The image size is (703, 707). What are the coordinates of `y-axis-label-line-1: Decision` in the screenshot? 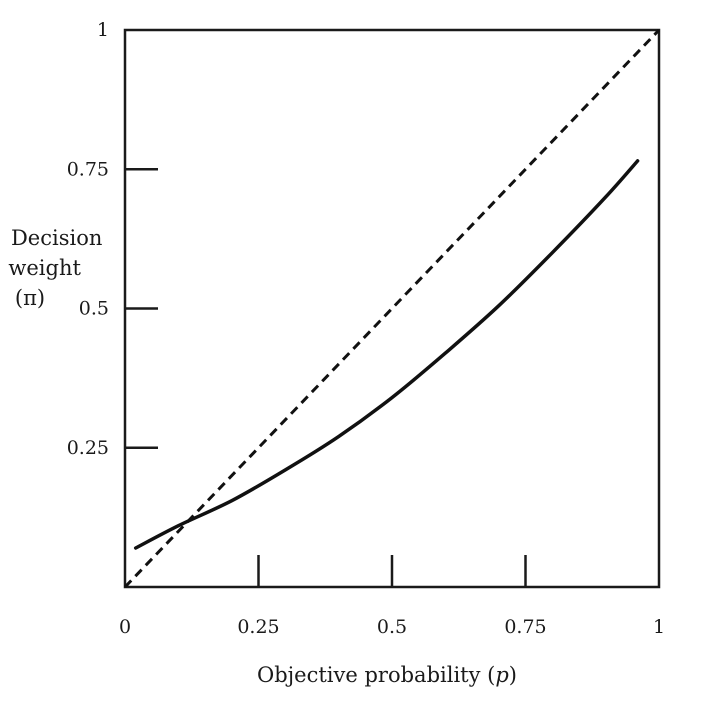 It's located at (56, 238).